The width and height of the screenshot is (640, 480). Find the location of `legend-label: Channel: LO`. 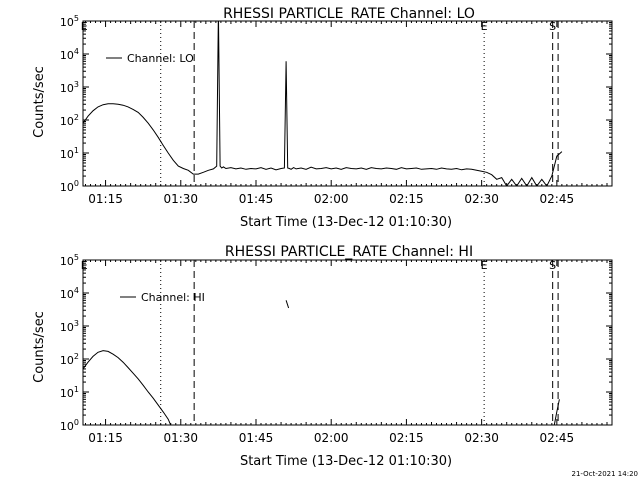

legend-label: Channel: LO is located at coordinates (160, 58).